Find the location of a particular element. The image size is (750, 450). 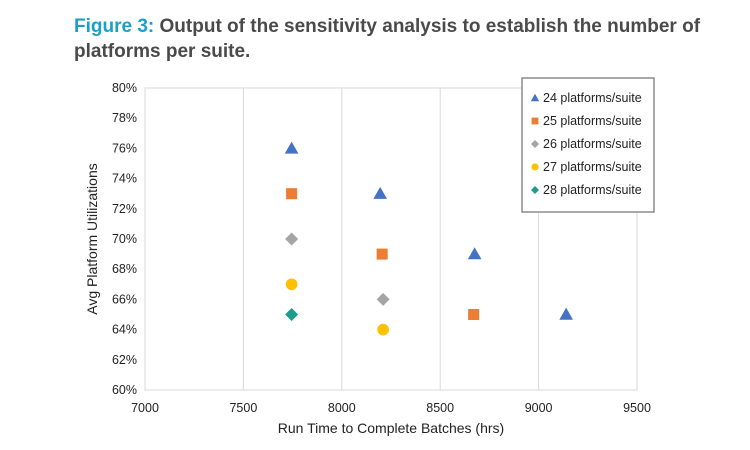

y-tick-label: 74% is located at coordinates (124, 179).